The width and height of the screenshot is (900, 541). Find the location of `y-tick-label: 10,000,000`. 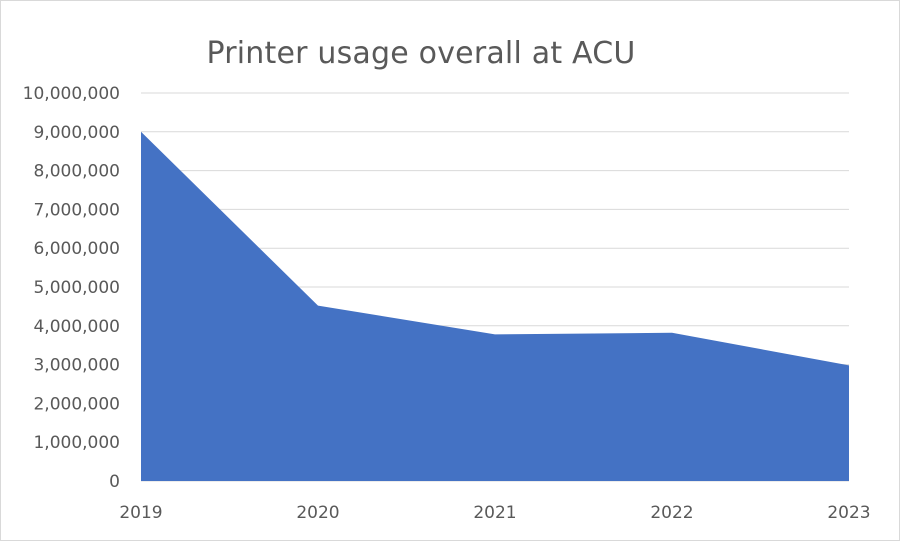

y-tick-label: 10,000,000 is located at coordinates (71, 94).